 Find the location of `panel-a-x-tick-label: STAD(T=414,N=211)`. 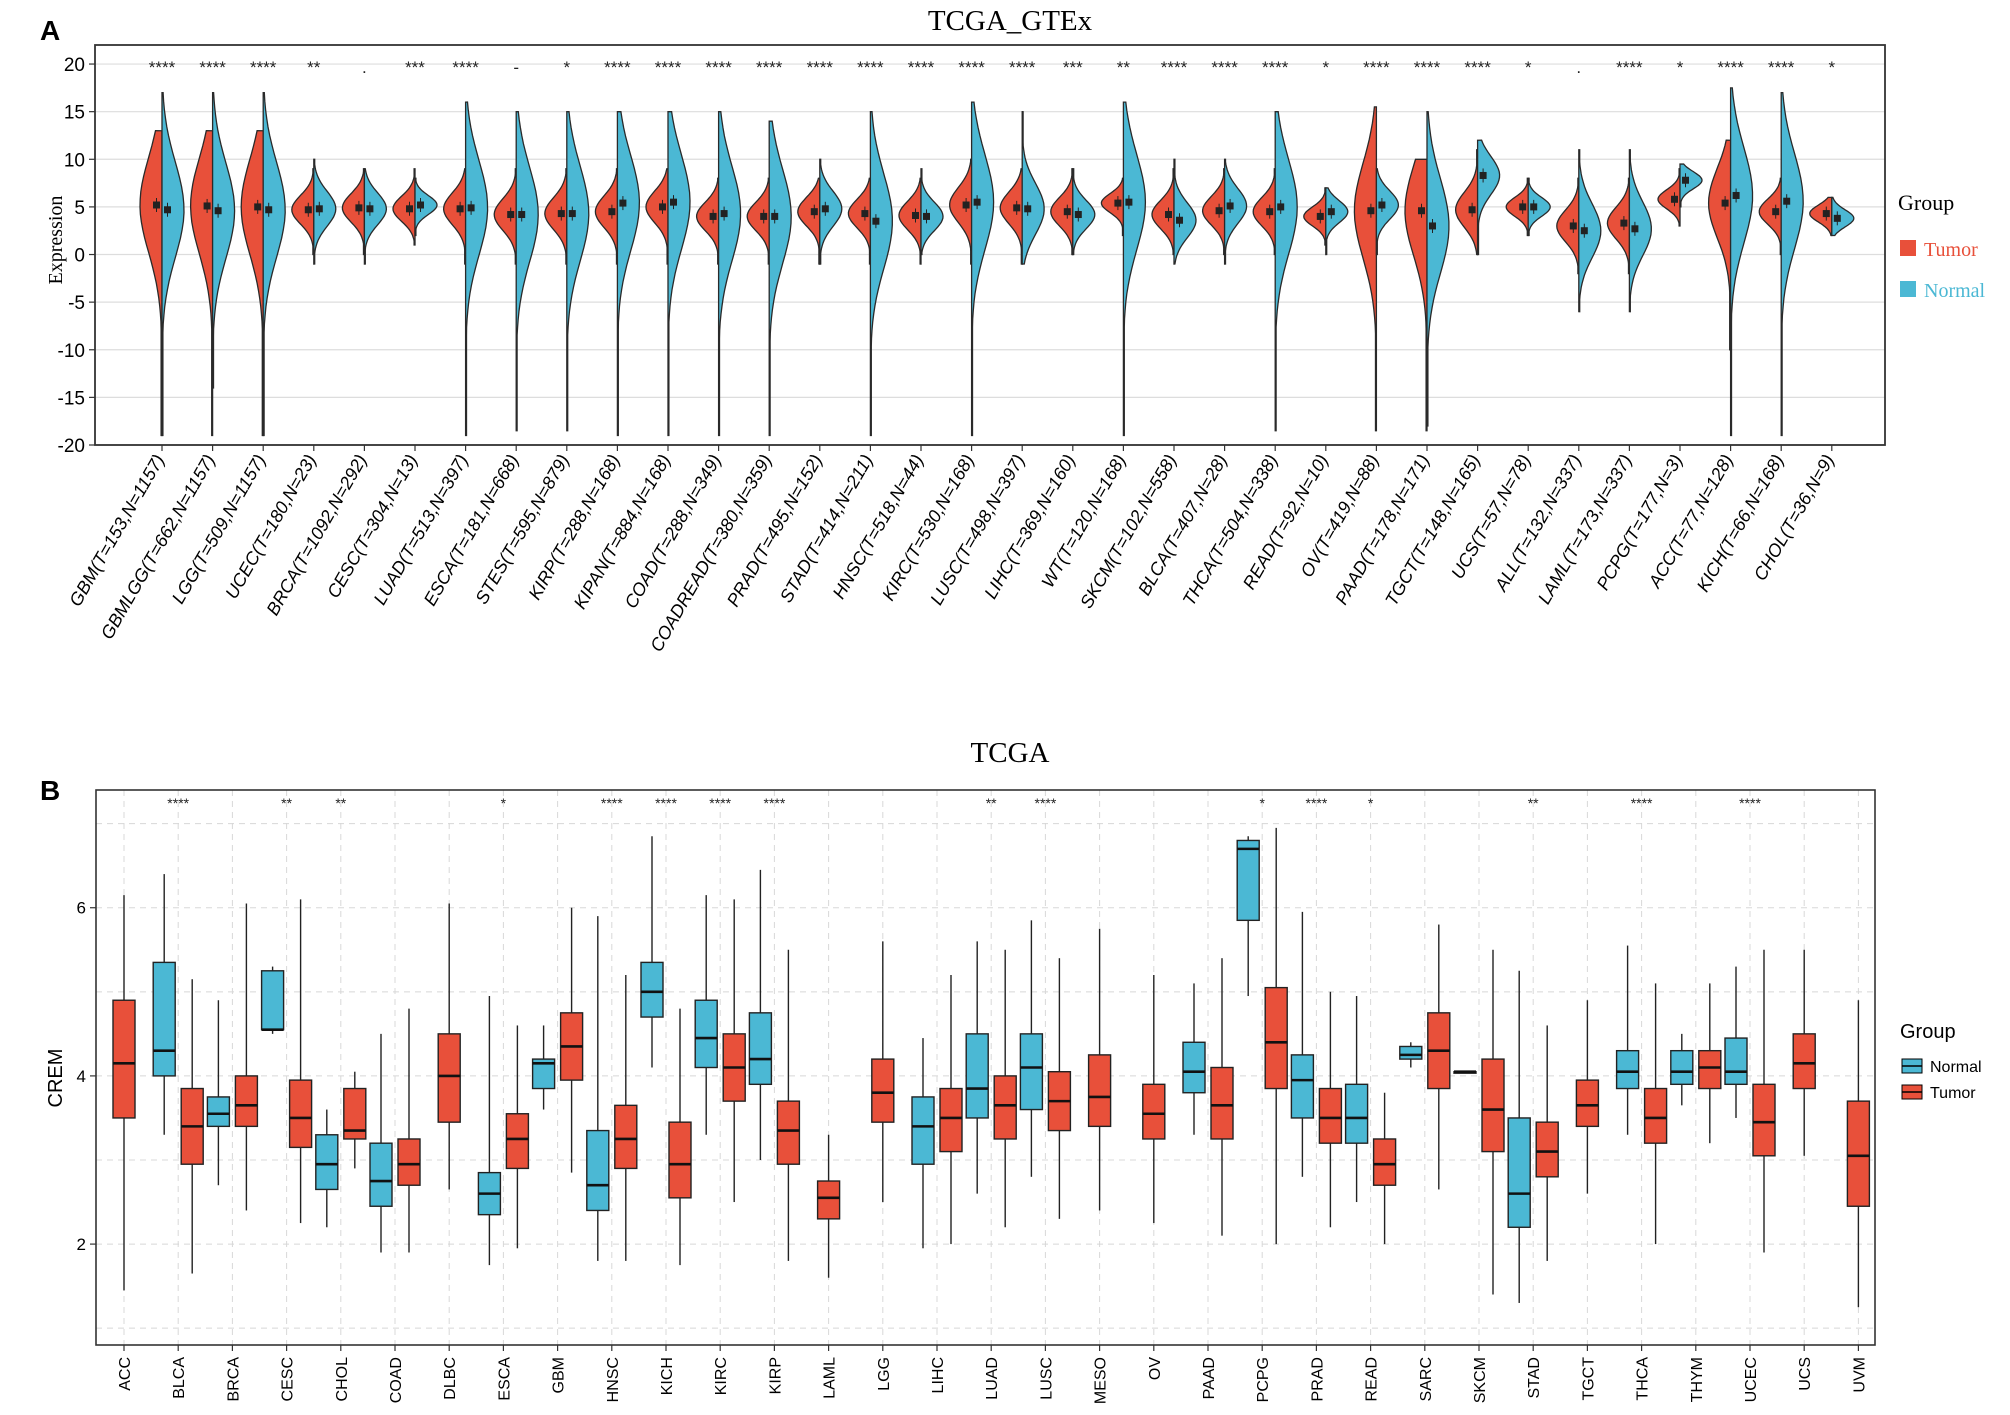

panel-a-x-tick-label: STAD(T=414,N=211) is located at coordinates (826, 528).